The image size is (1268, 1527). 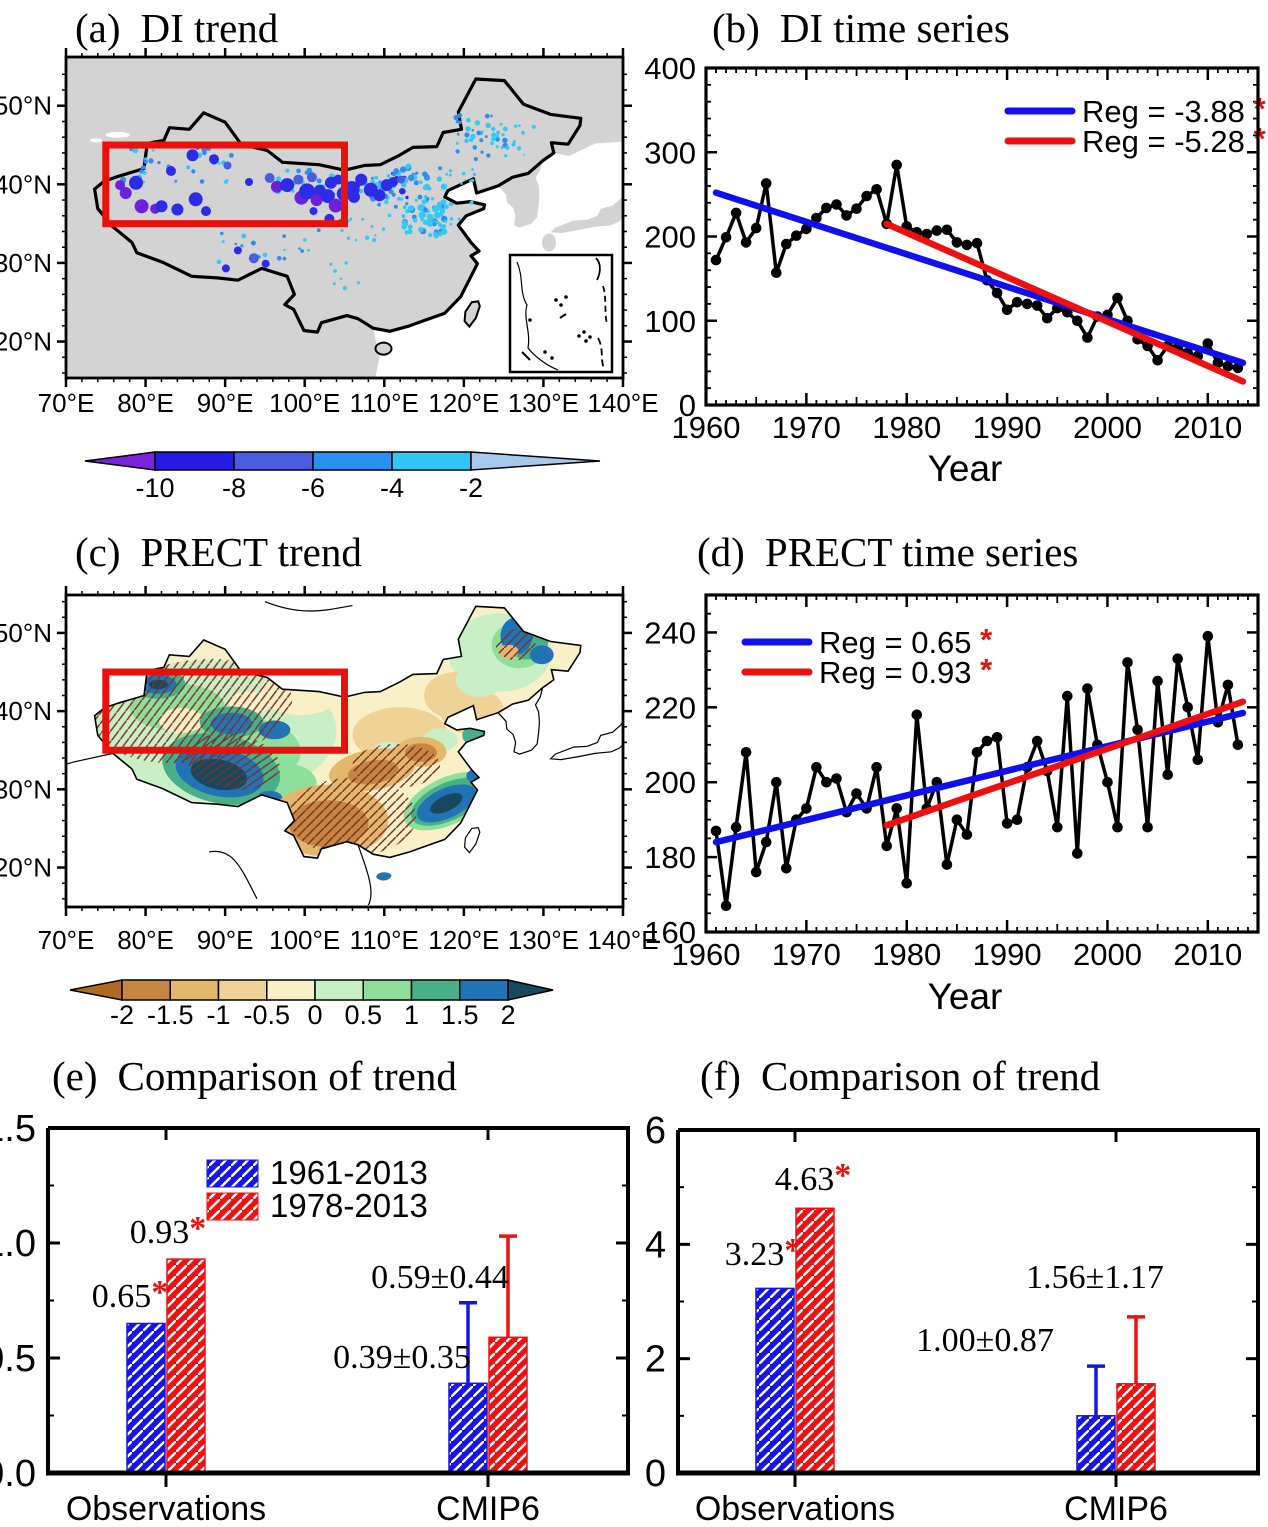 What do you see at coordinates (1207, 427) in the screenshot?
I see `panel-b-x-tick-label: 2010` at bounding box center [1207, 427].